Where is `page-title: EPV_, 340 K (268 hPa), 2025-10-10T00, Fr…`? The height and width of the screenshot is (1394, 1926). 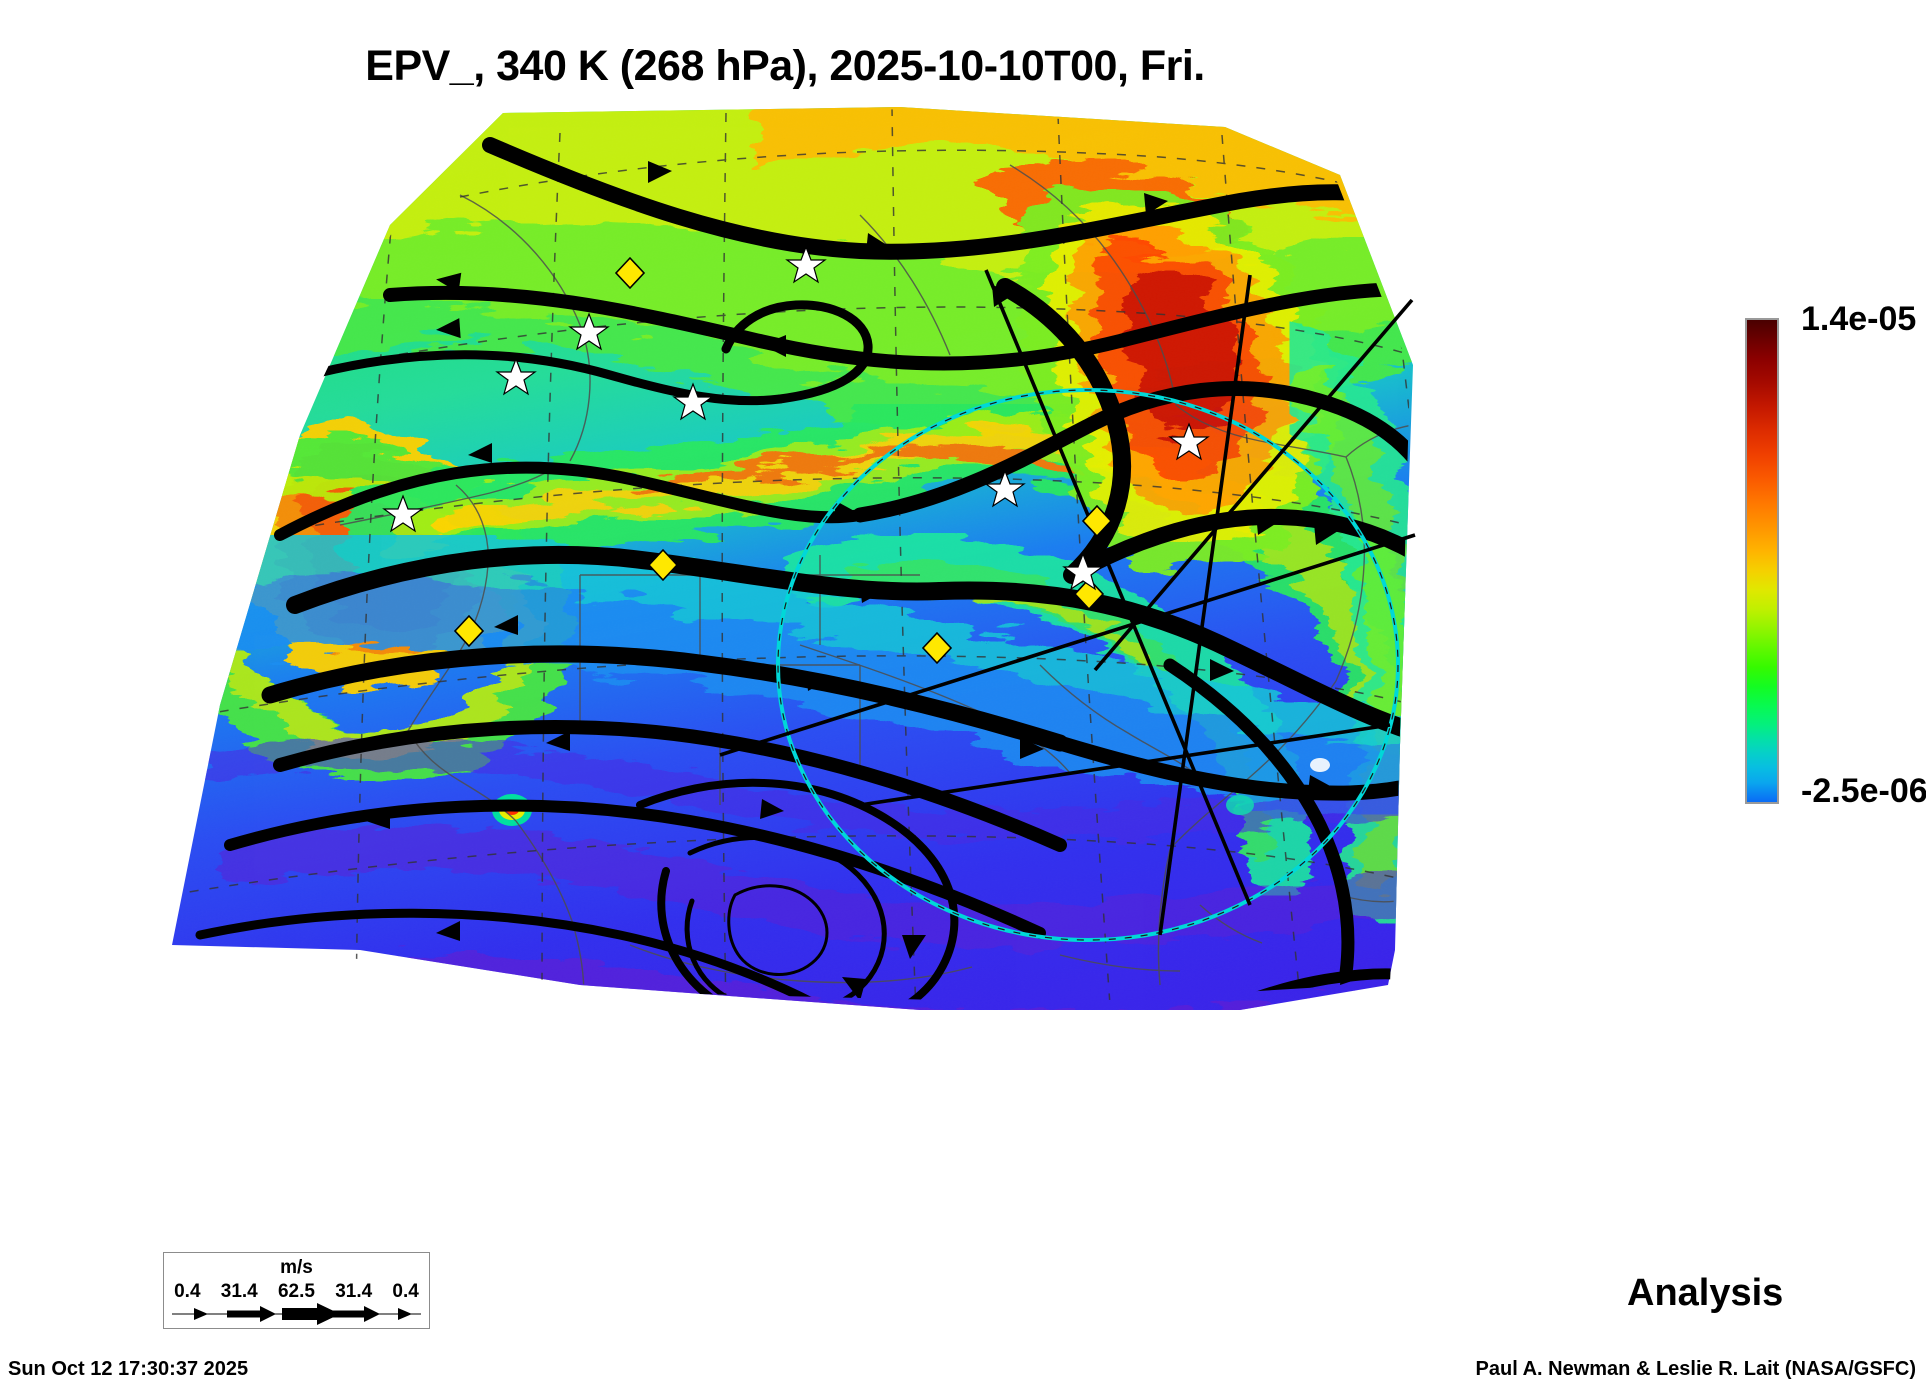
page-title: EPV_, 340 K (268 hPa), 2025-10-10T00, Fr… is located at coordinates (785, 66).